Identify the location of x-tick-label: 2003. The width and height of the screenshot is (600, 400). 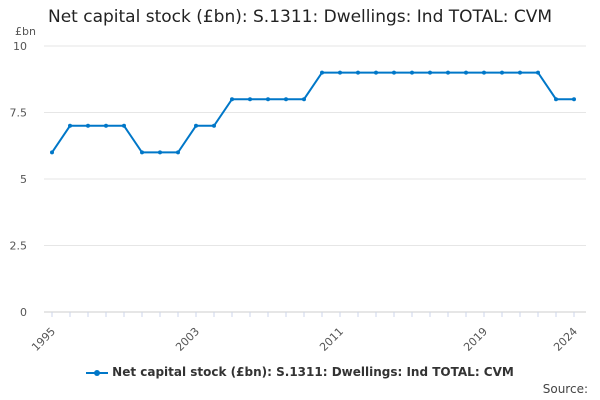
(187, 339).